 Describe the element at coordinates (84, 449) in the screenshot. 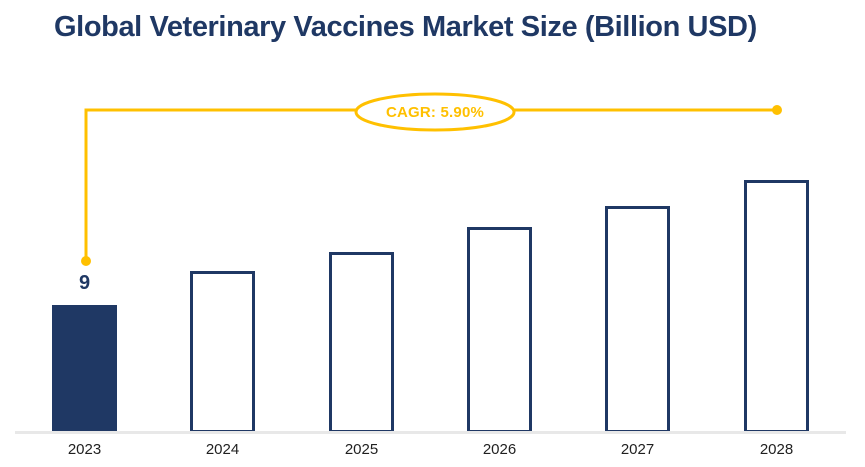

I see `x-axis-label-2023: 2023` at that location.